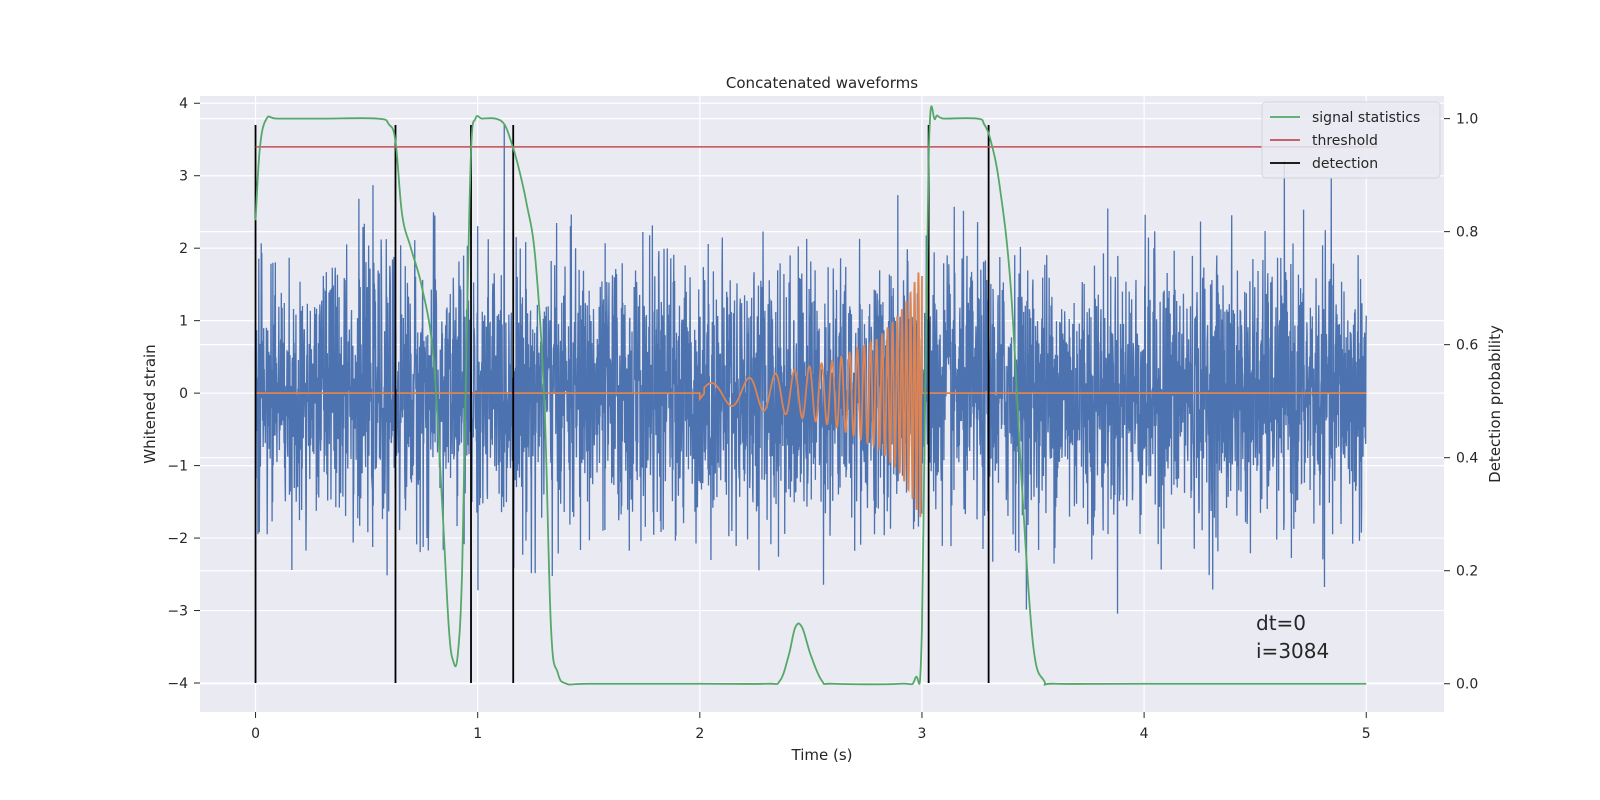  I want to click on y-tick-label-left: −3, so click(177, 612).